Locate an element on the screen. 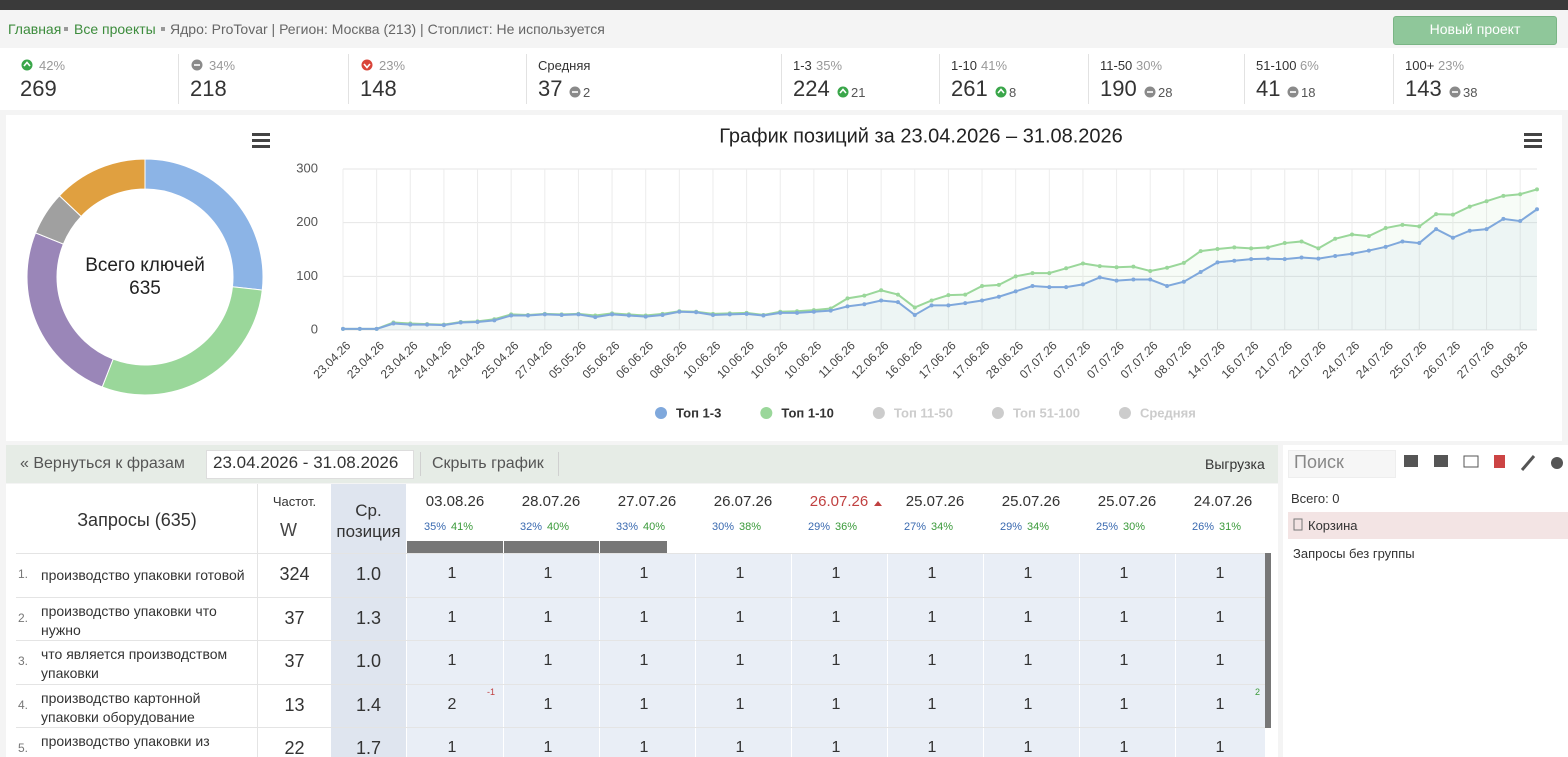 The image size is (1568, 757). date-header: 24.07.26 is located at coordinates (1223, 501).